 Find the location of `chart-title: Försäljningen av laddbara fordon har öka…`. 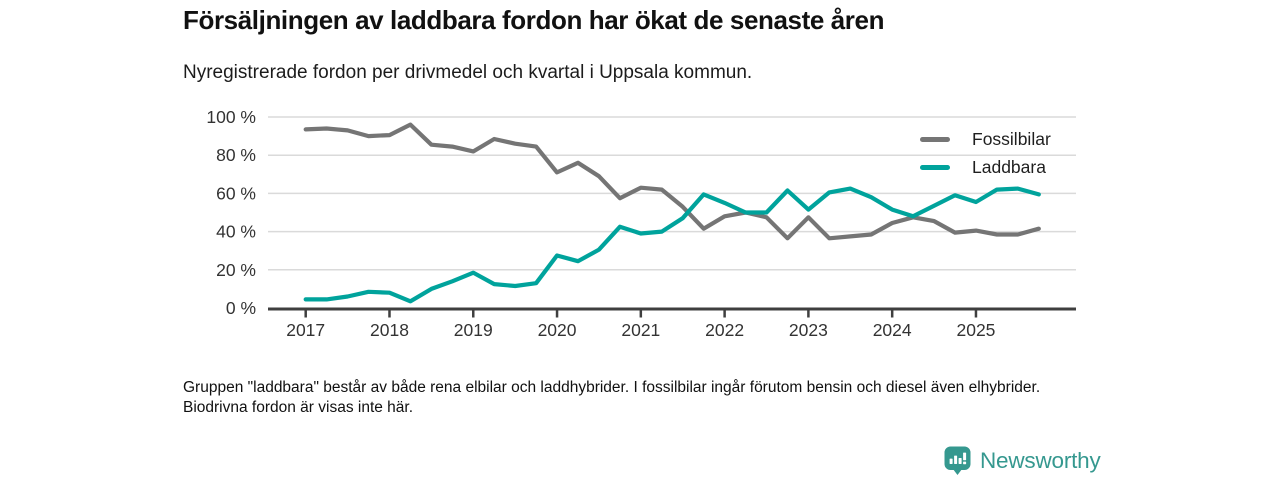

chart-title: Försäljningen av laddbara fordon har öka… is located at coordinates (534, 20).